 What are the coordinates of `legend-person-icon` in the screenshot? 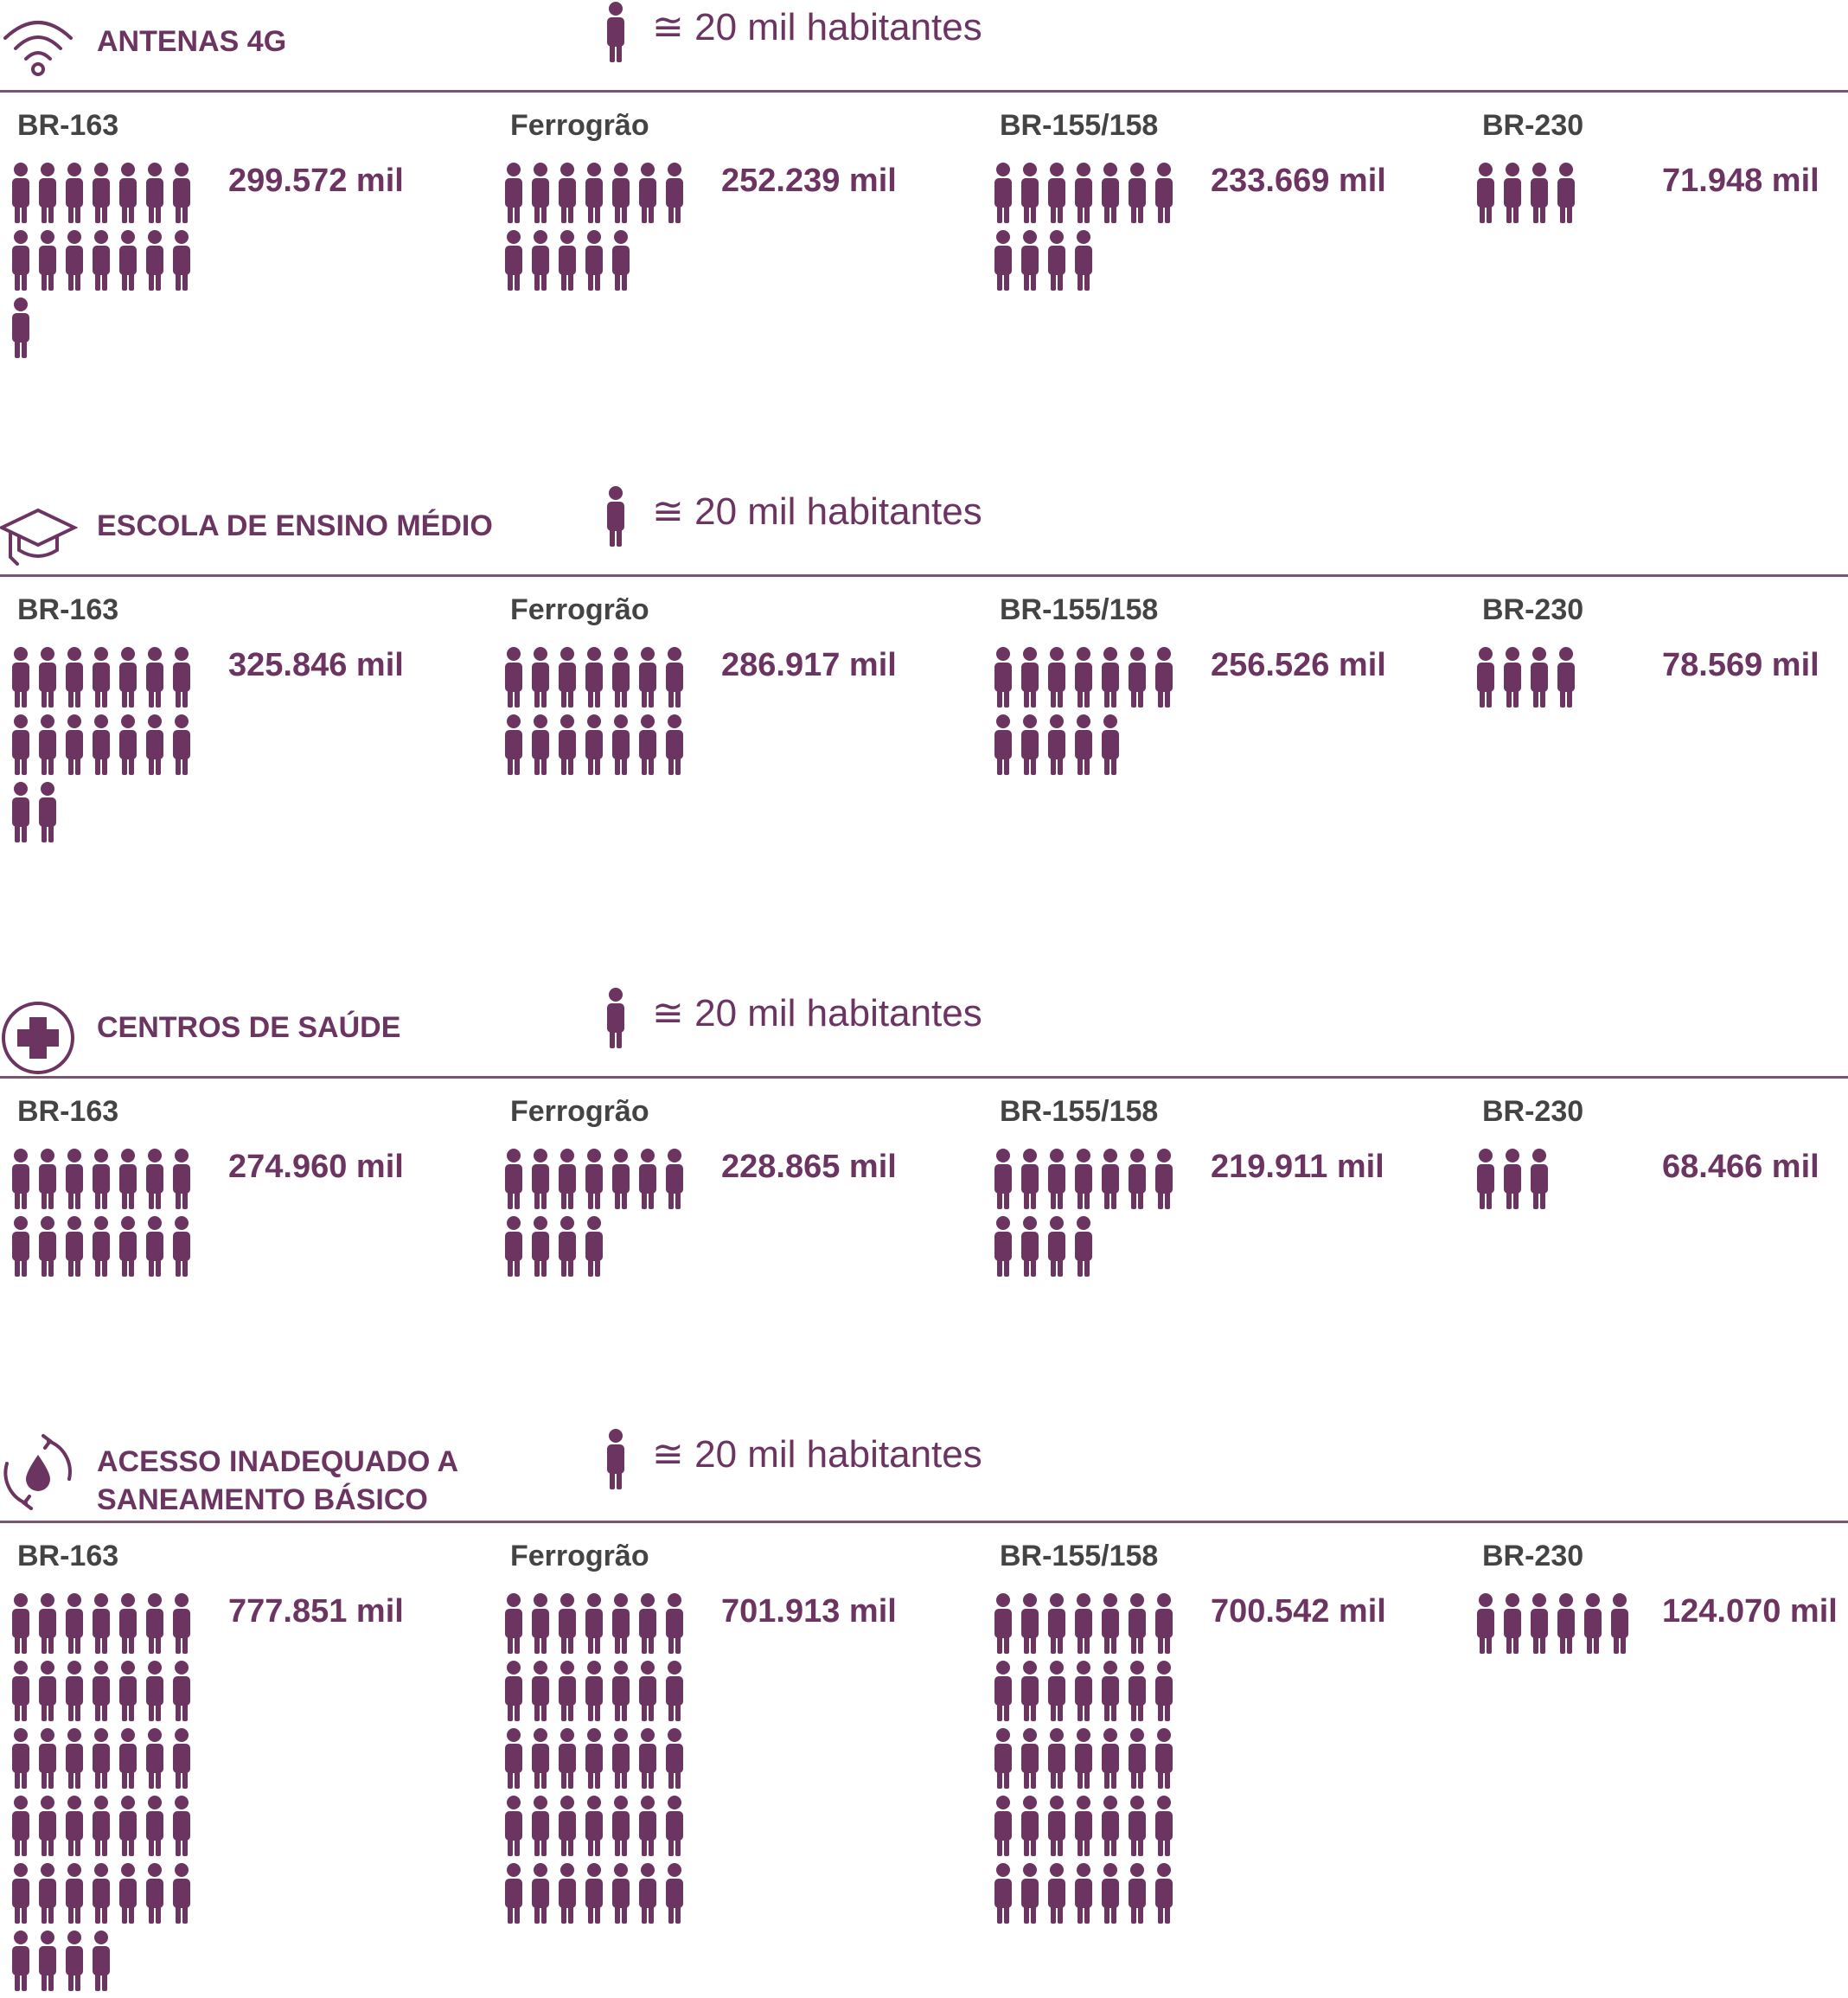 It's located at (615, 516).